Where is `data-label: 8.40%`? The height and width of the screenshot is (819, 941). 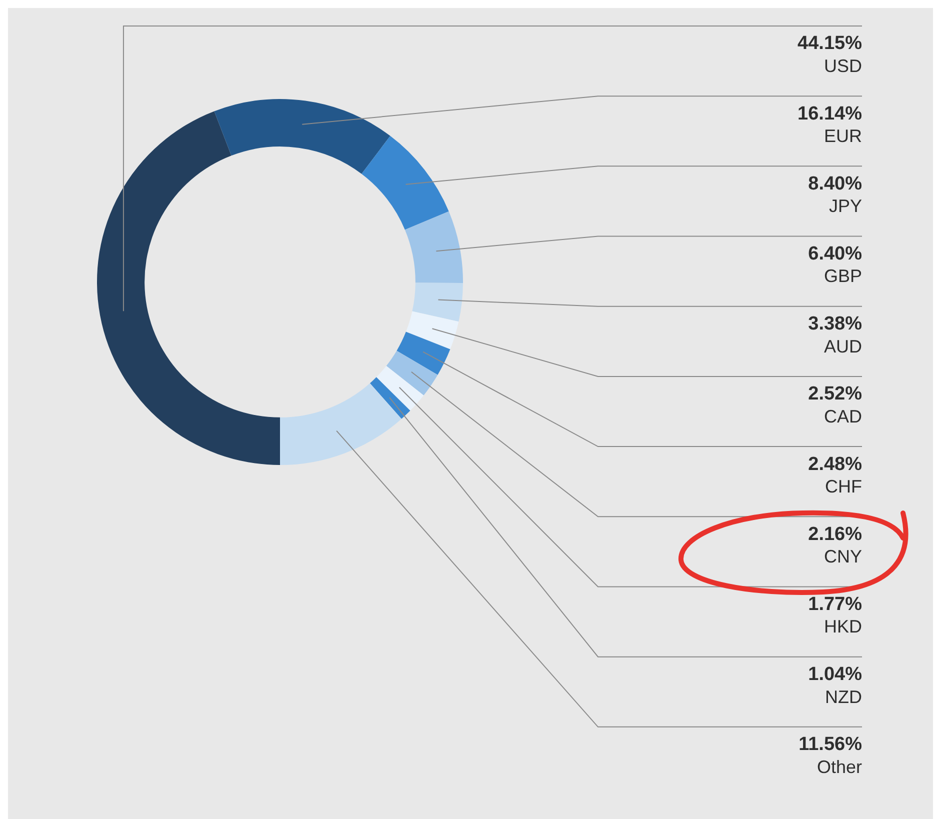
data-label: 8.40% is located at coordinates (835, 183).